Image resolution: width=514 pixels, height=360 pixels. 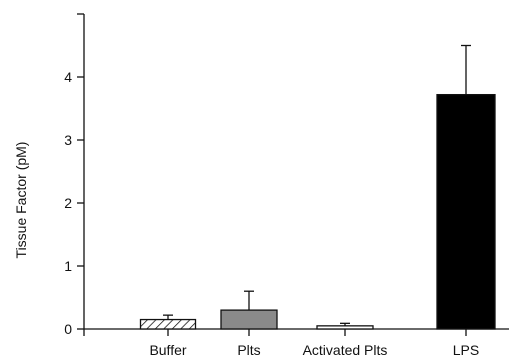 What do you see at coordinates (345, 350) in the screenshot?
I see `category-label: Activated Plts` at bounding box center [345, 350].